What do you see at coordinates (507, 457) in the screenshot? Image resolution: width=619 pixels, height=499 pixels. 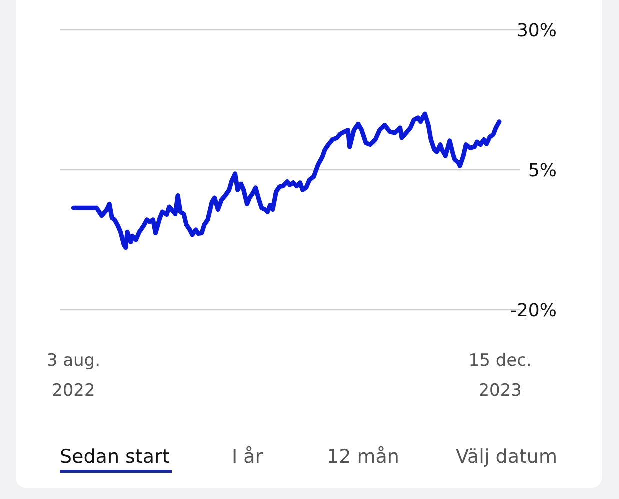 I see `text: Välj datum` at bounding box center [507, 457].